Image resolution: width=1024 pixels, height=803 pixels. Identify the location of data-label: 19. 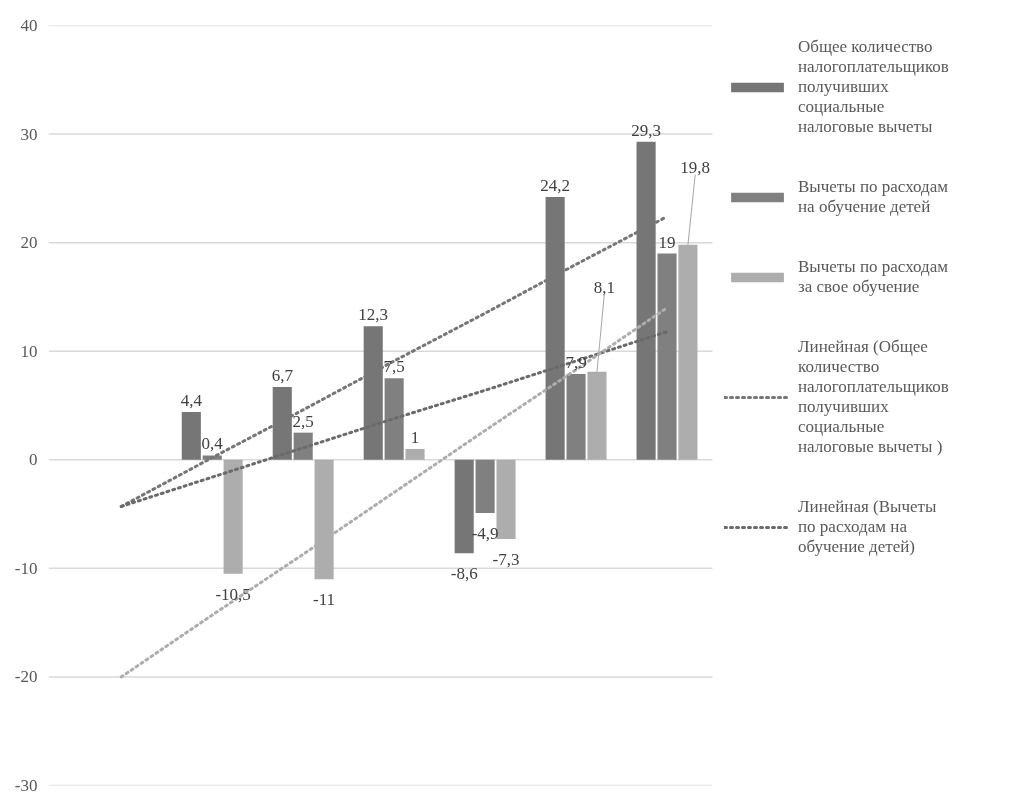
(667, 242).